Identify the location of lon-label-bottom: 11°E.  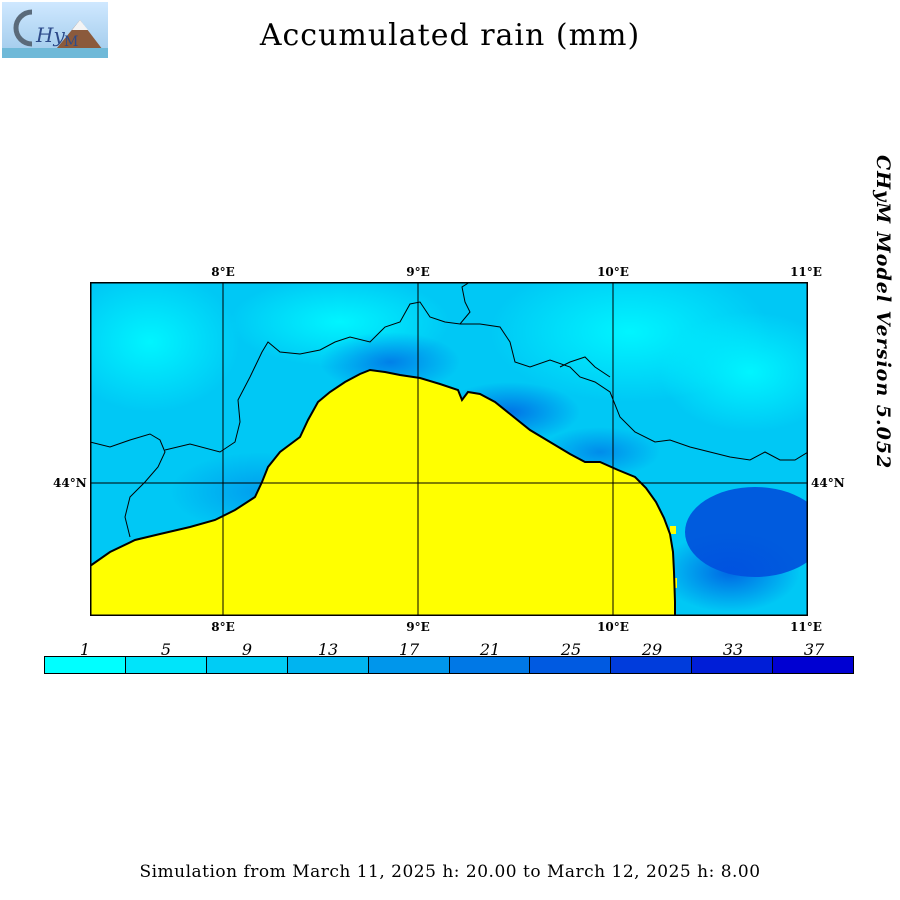
(806, 627).